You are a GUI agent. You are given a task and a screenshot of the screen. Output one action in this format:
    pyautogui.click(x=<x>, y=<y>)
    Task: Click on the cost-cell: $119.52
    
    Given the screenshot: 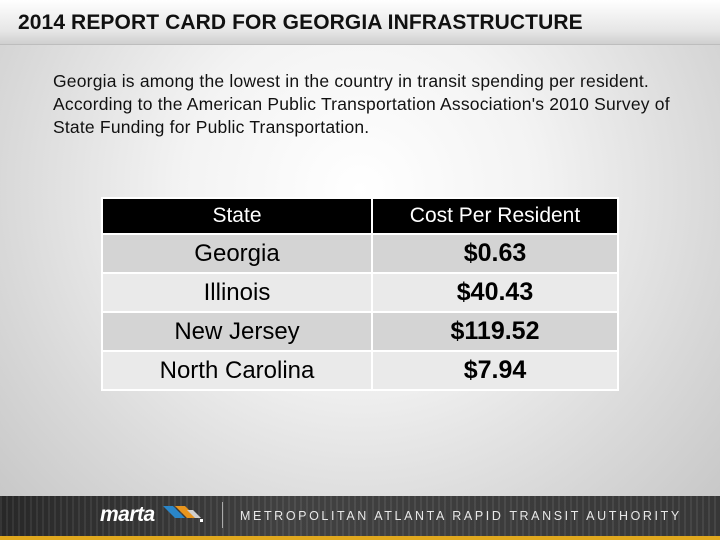 What is the action you would take?
    pyautogui.click(x=495, y=331)
    